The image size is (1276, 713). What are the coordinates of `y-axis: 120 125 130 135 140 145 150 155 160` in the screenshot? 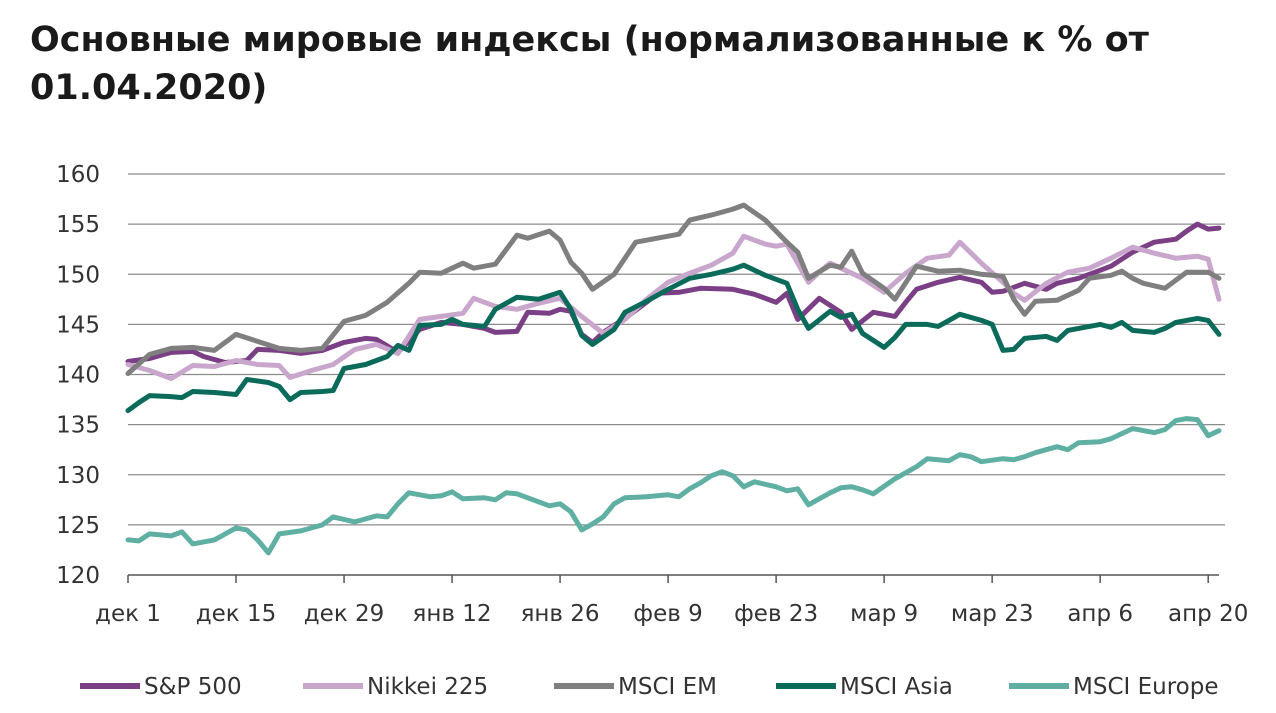 It's located at (78, 375).